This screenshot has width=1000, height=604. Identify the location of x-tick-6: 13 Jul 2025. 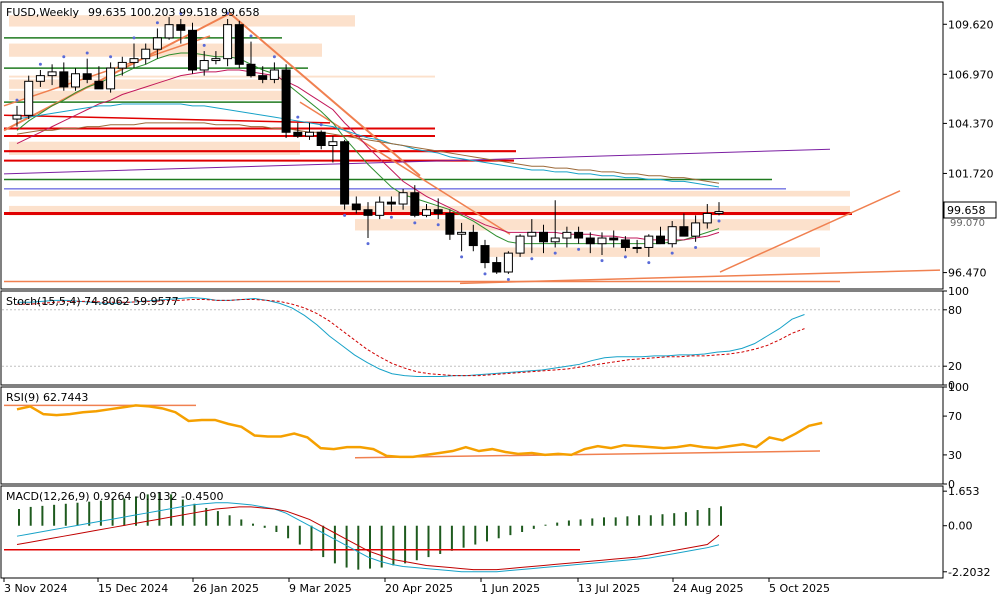
(609, 588).